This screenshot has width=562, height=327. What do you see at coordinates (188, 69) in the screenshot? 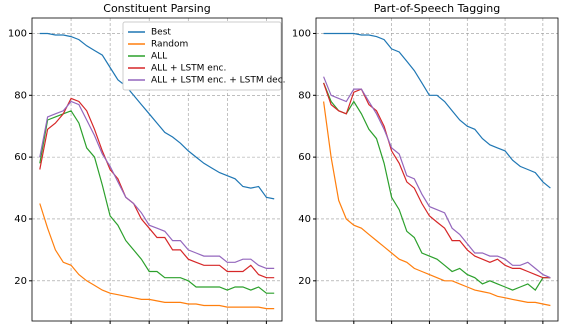
I see `legend-label: ALL + LSTM enc.` at bounding box center [188, 69].